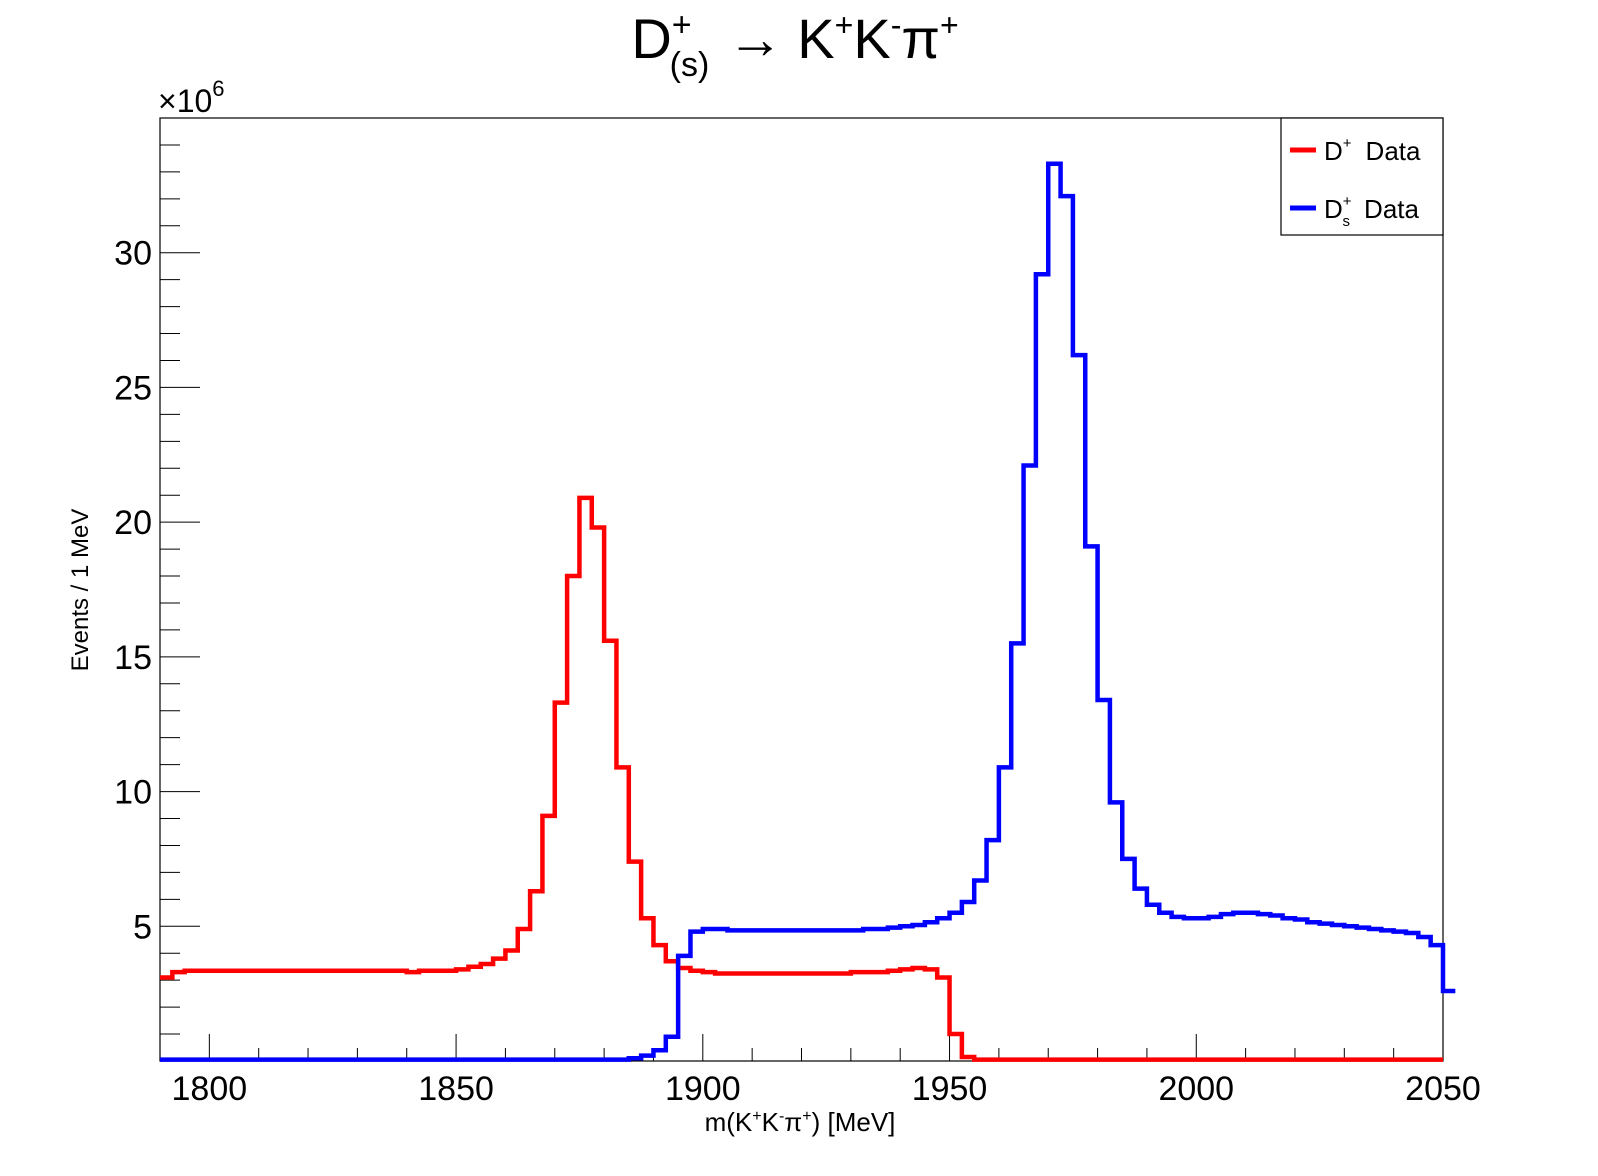 The image size is (1598, 1176). Describe the element at coordinates (191, 97) in the screenshot. I see `y-multiplier: ×10⁶` at that location.